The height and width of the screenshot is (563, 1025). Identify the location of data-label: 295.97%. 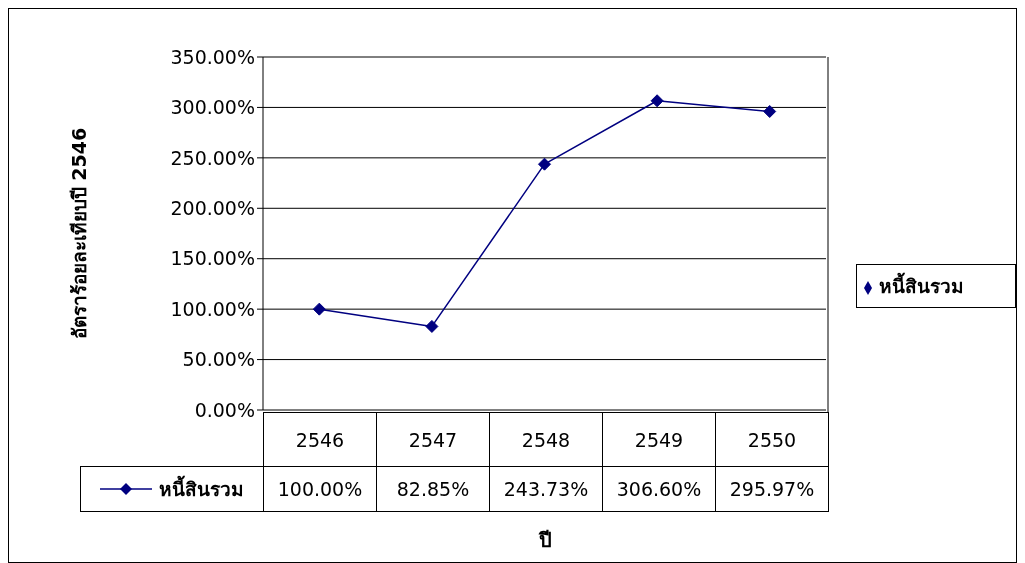
(772, 489).